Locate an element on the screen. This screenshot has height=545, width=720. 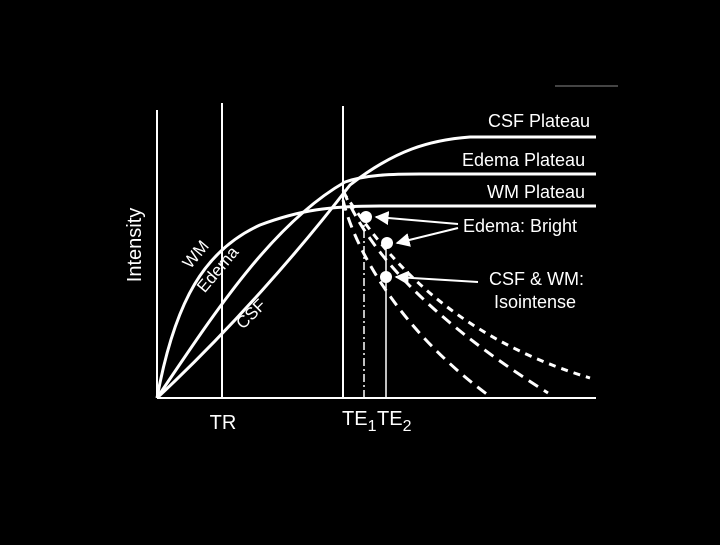
x-tick-te1: TE1 is located at coordinates (359, 421).